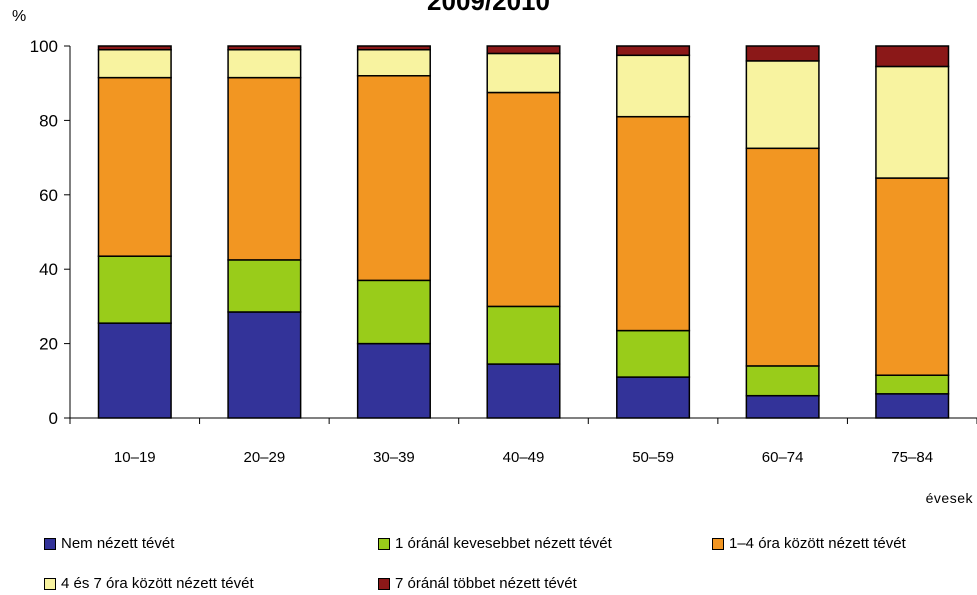 Image resolution: width=977 pixels, height=595 pixels. What do you see at coordinates (19, 16) in the screenshot?
I see `y-axis-unit-label: %` at bounding box center [19, 16].